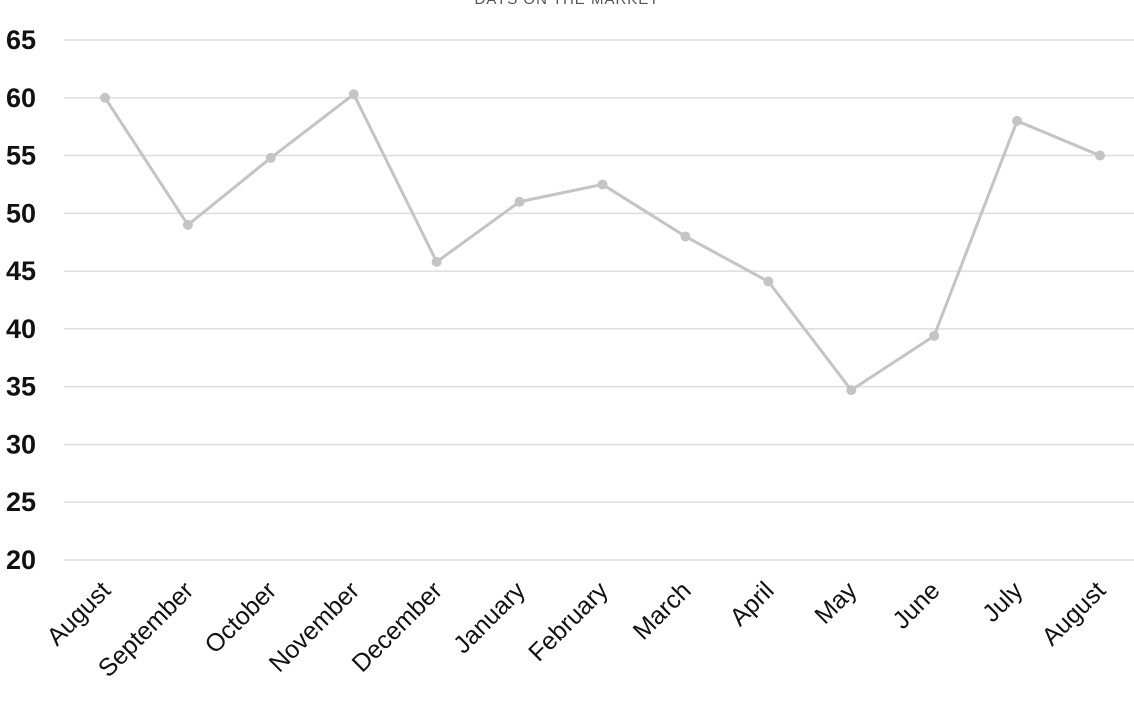  I want to click on y-tick-label: 20, so click(21, 560).